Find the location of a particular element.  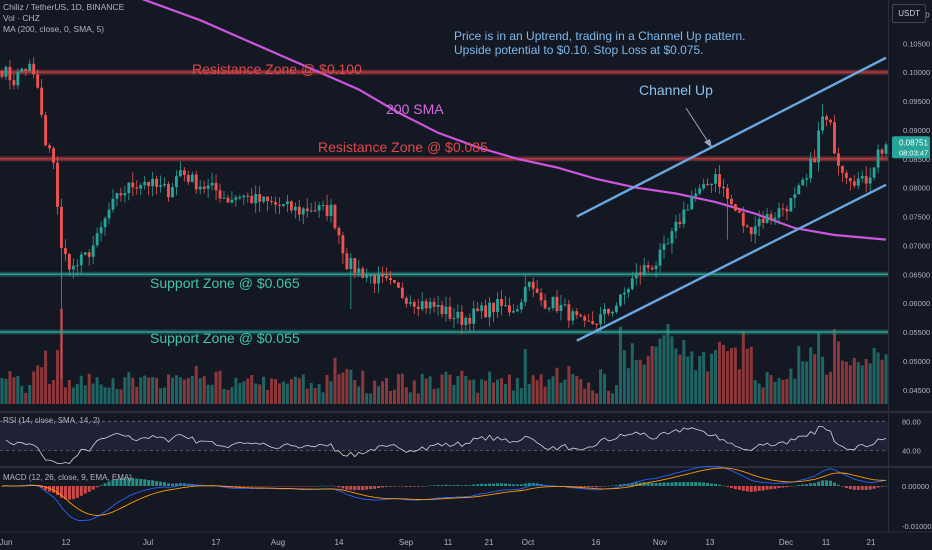

date-tick-label: 14 is located at coordinates (339, 542).